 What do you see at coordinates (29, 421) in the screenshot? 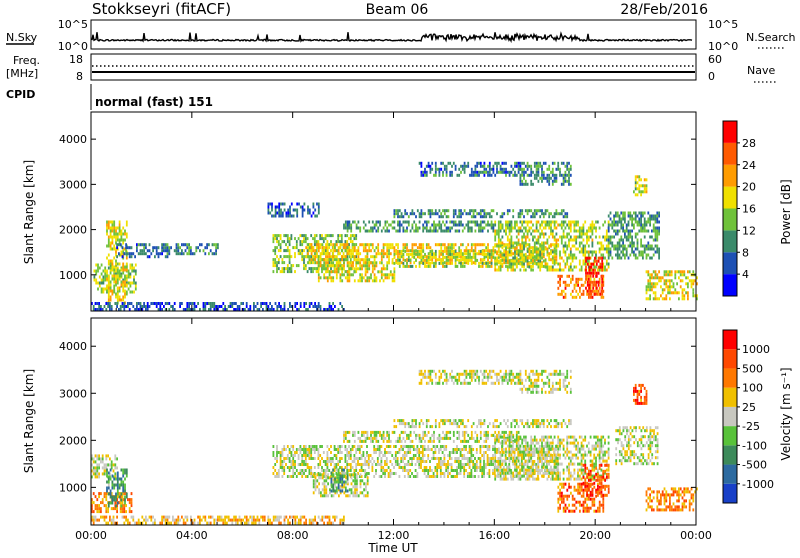
I see `velocity-ylabel: Slant Range [km]` at bounding box center [29, 421].